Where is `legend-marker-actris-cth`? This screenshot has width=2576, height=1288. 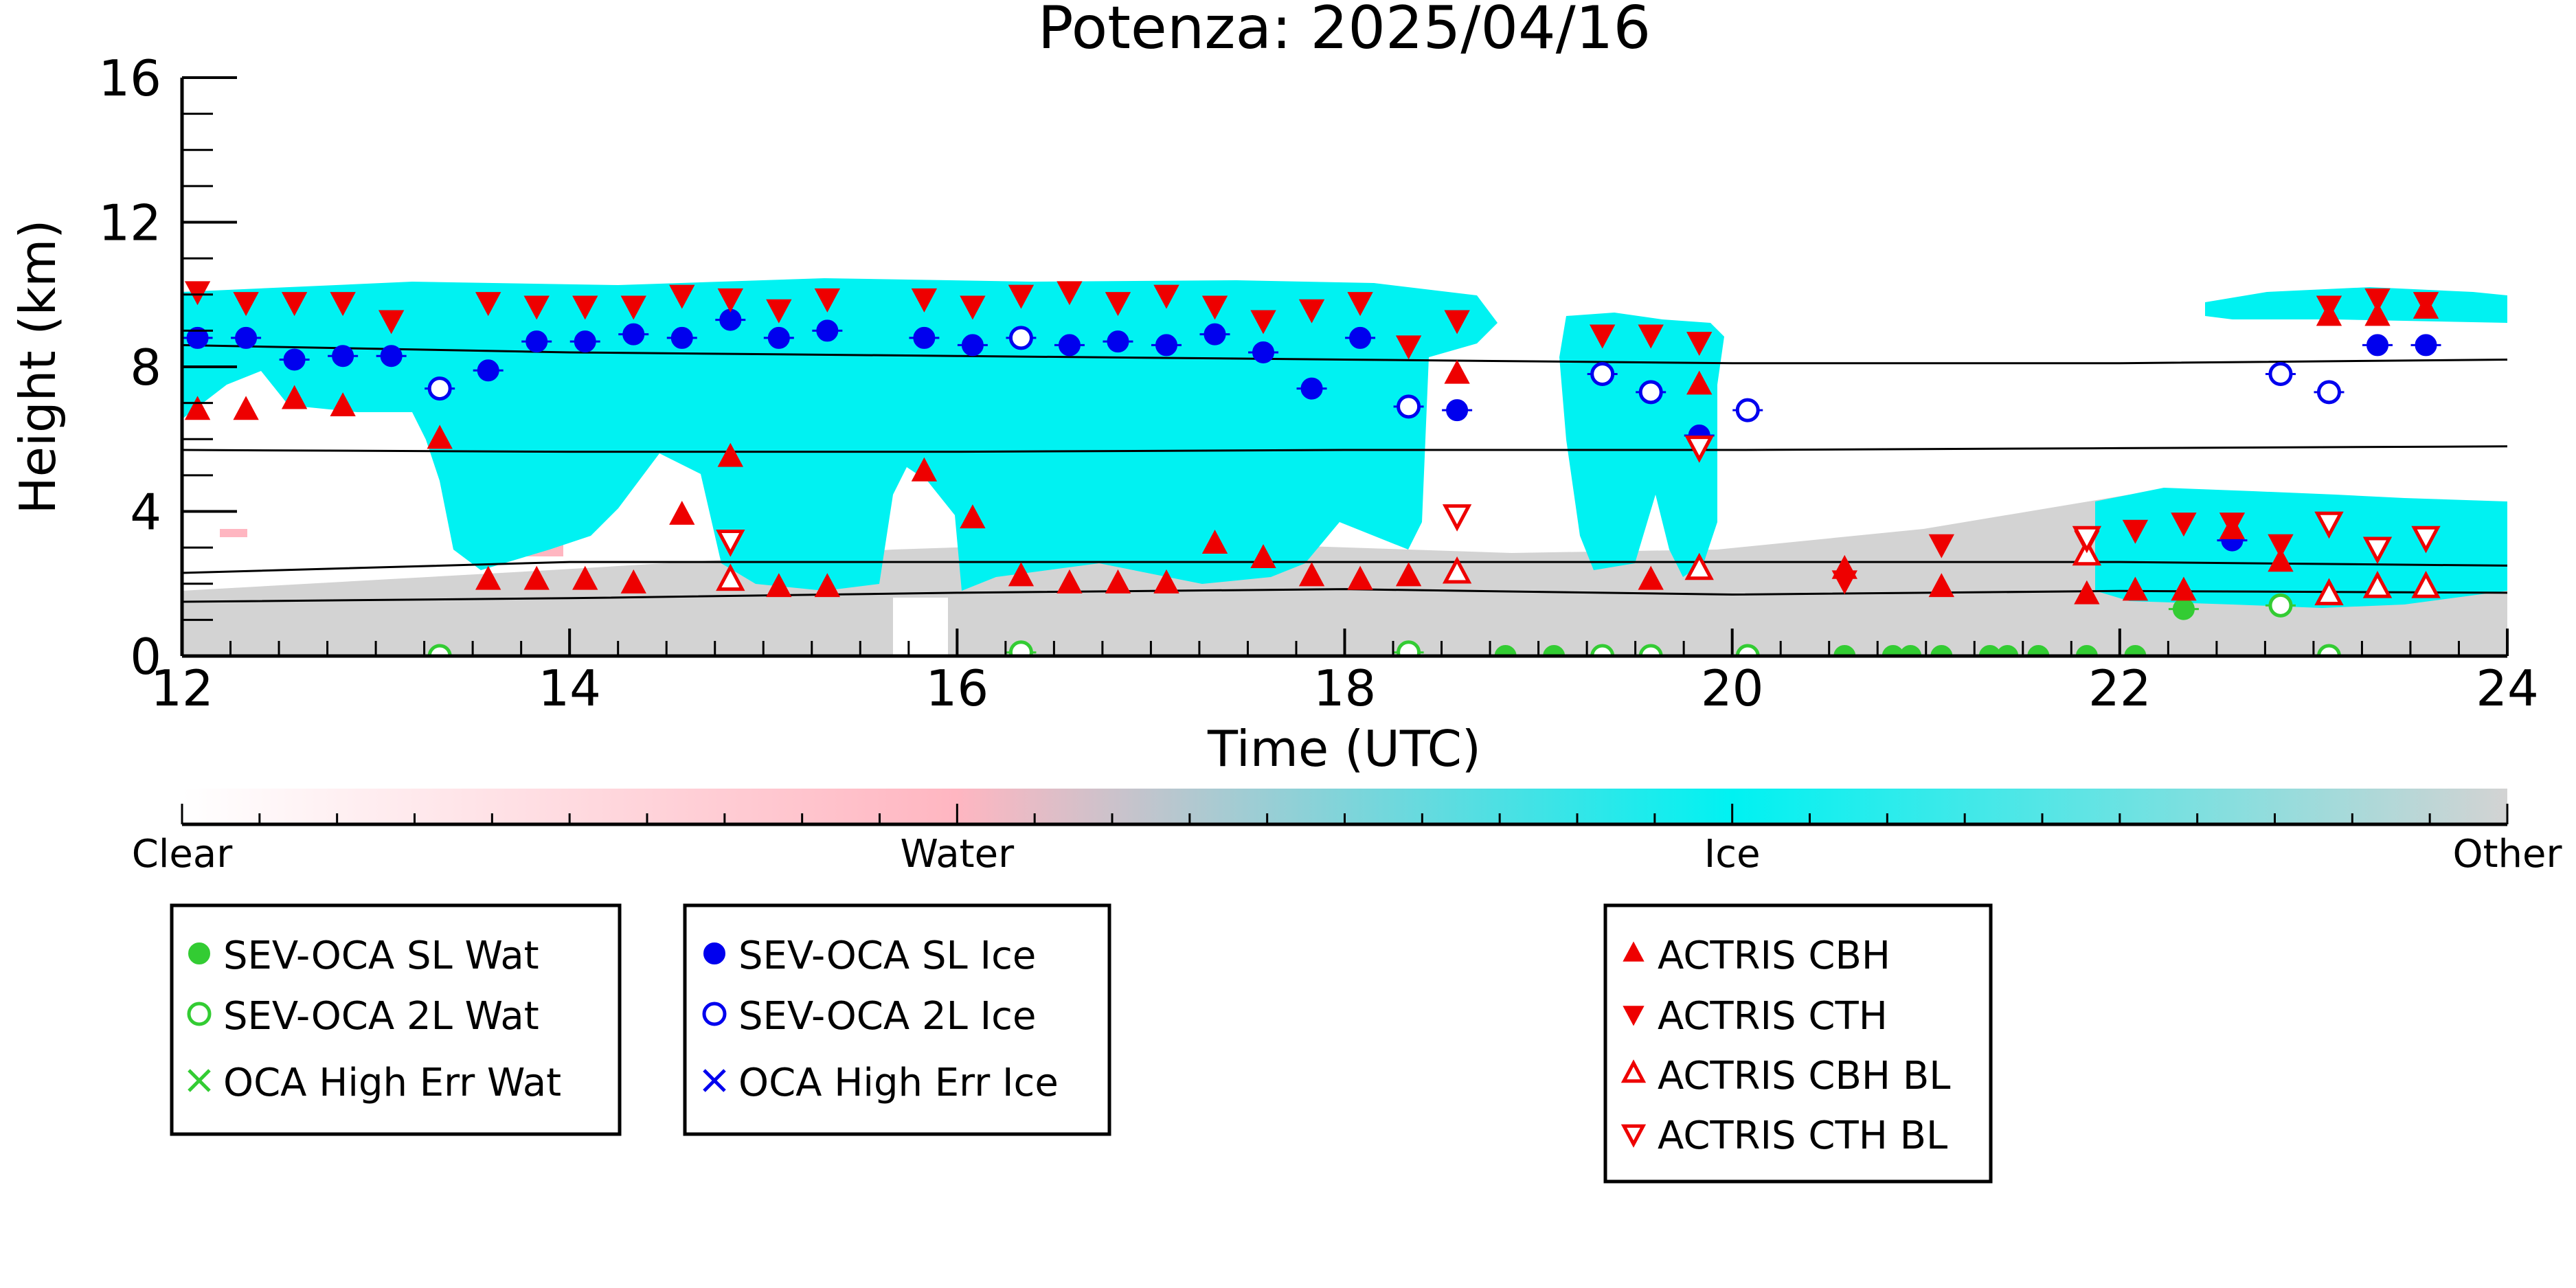 legend-marker-actris-cth is located at coordinates (1634, 1016).